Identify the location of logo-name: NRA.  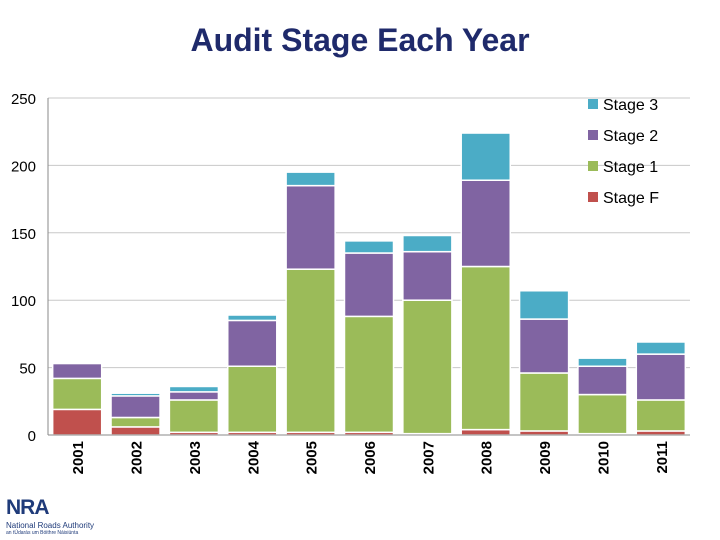
(27, 507).